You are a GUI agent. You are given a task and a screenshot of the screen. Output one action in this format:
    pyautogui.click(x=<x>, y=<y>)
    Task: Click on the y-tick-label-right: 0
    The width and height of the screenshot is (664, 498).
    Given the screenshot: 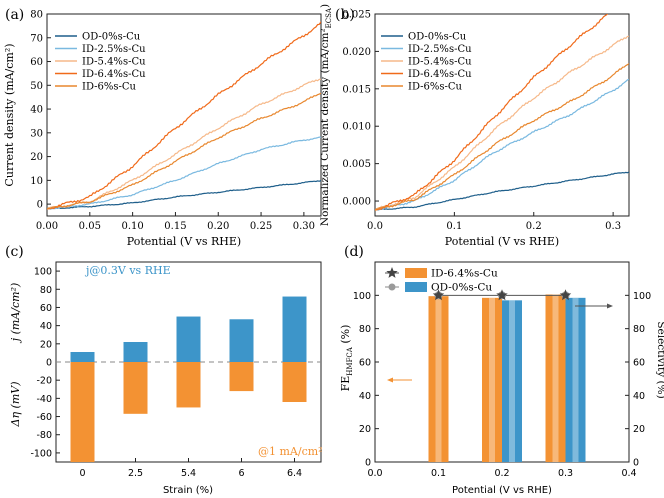 What is the action you would take?
    pyautogui.click(x=636, y=463)
    